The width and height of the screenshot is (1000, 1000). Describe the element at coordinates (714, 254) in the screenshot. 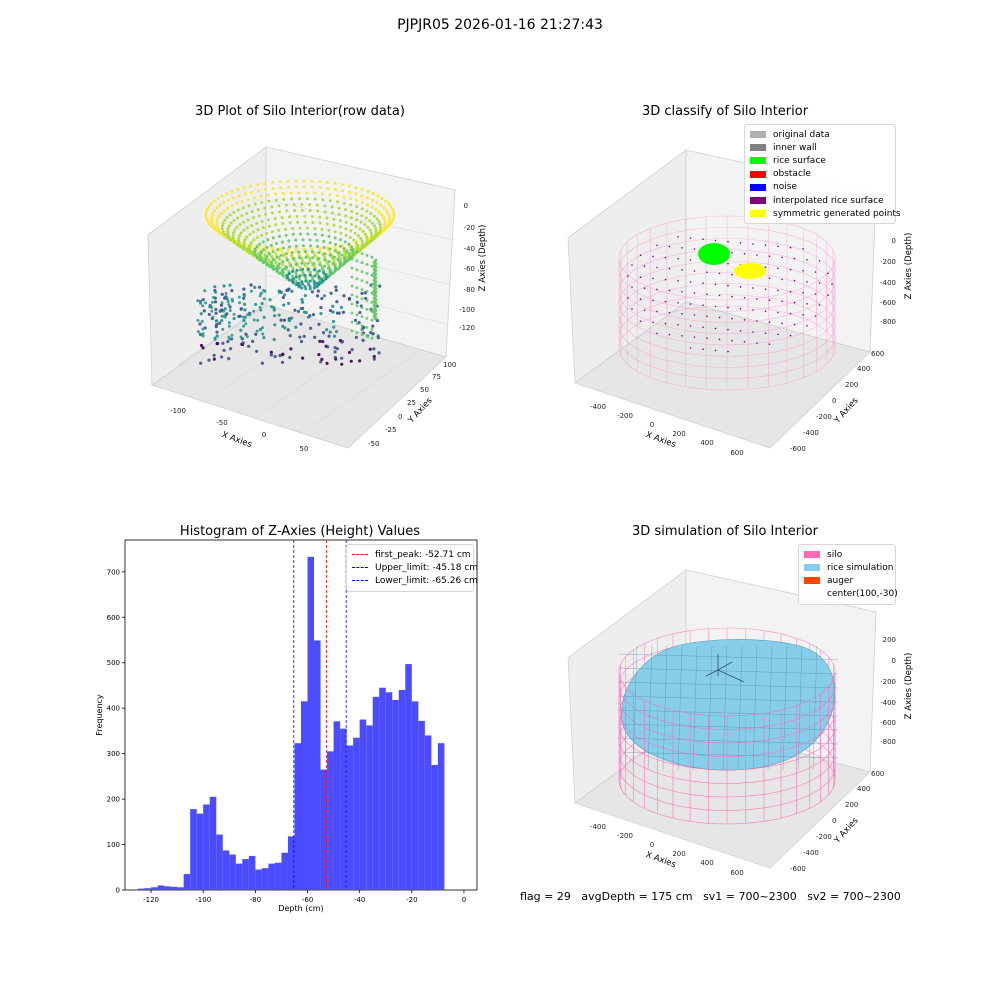

I see `rice-surface-cluster` at that location.